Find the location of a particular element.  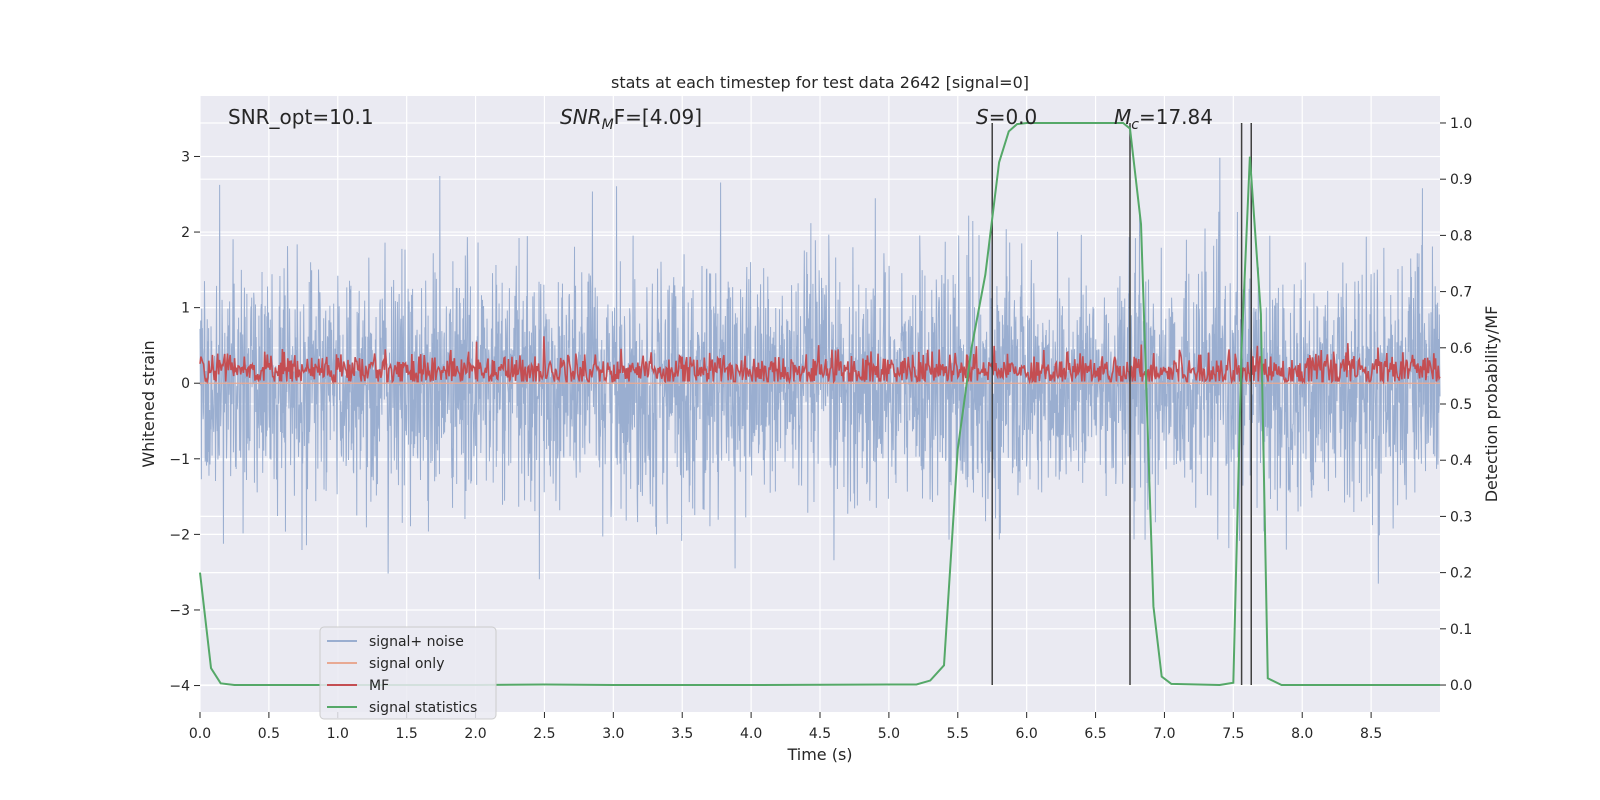

y2-tick-label-6: 0.6 is located at coordinates (1461, 349).